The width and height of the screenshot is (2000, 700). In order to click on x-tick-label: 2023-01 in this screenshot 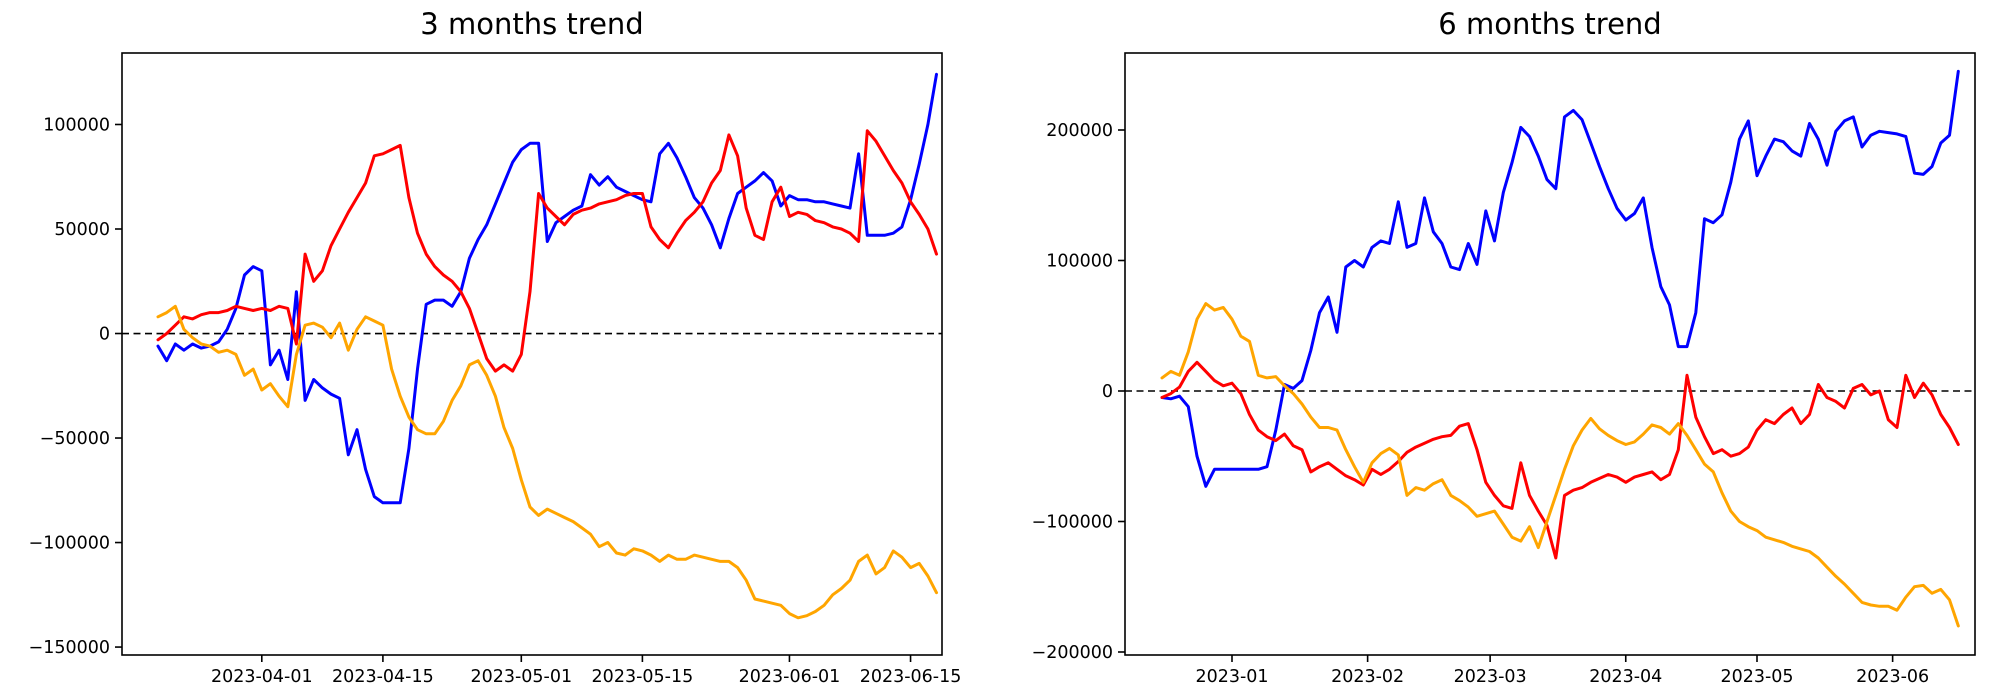, I will do `click(1231, 677)`.